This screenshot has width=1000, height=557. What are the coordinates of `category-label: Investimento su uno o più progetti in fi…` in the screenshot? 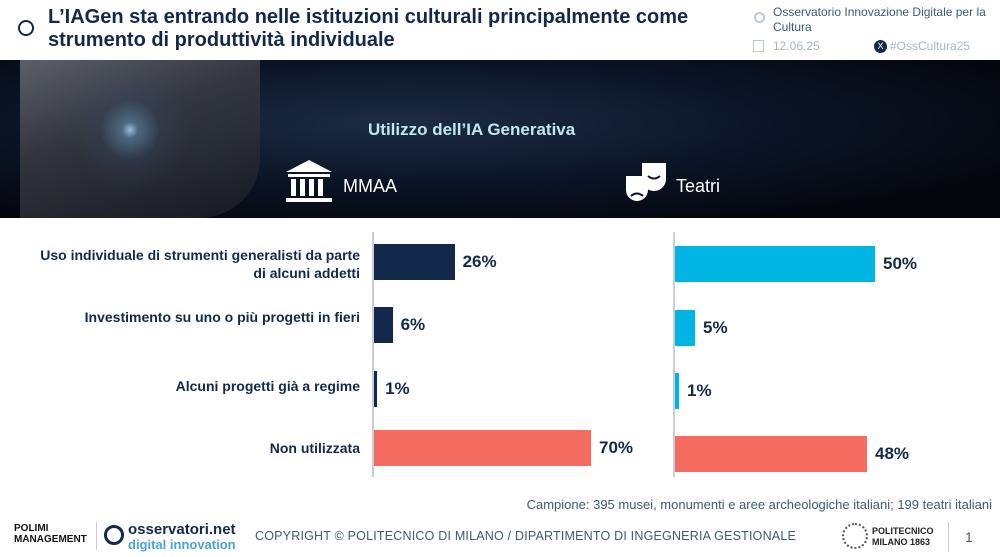 It's located at (222, 317).